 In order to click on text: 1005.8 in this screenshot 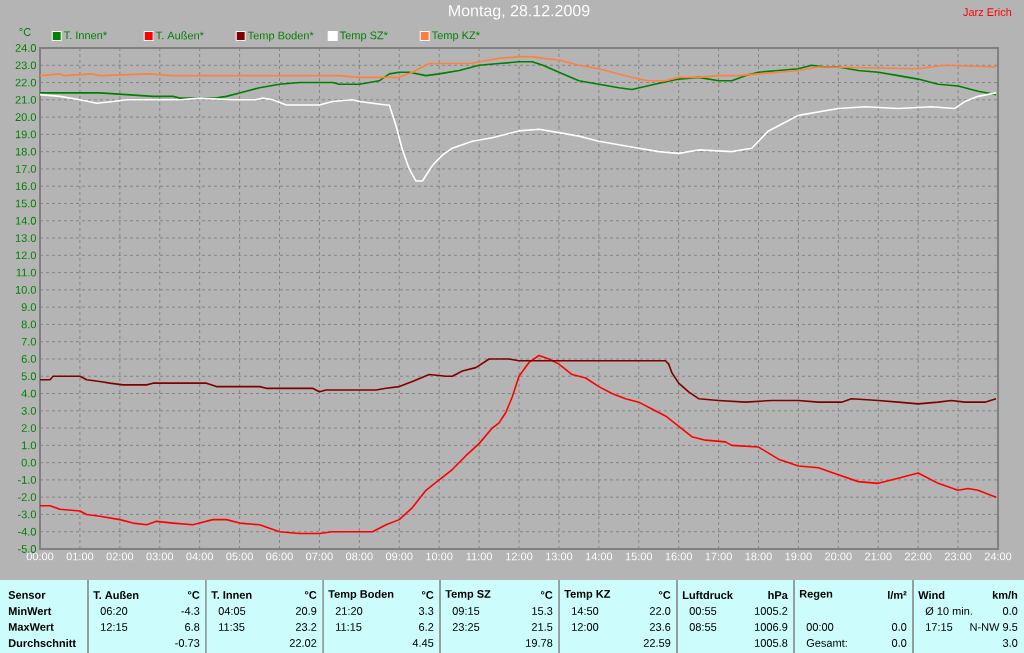, I will do `click(771, 643)`.